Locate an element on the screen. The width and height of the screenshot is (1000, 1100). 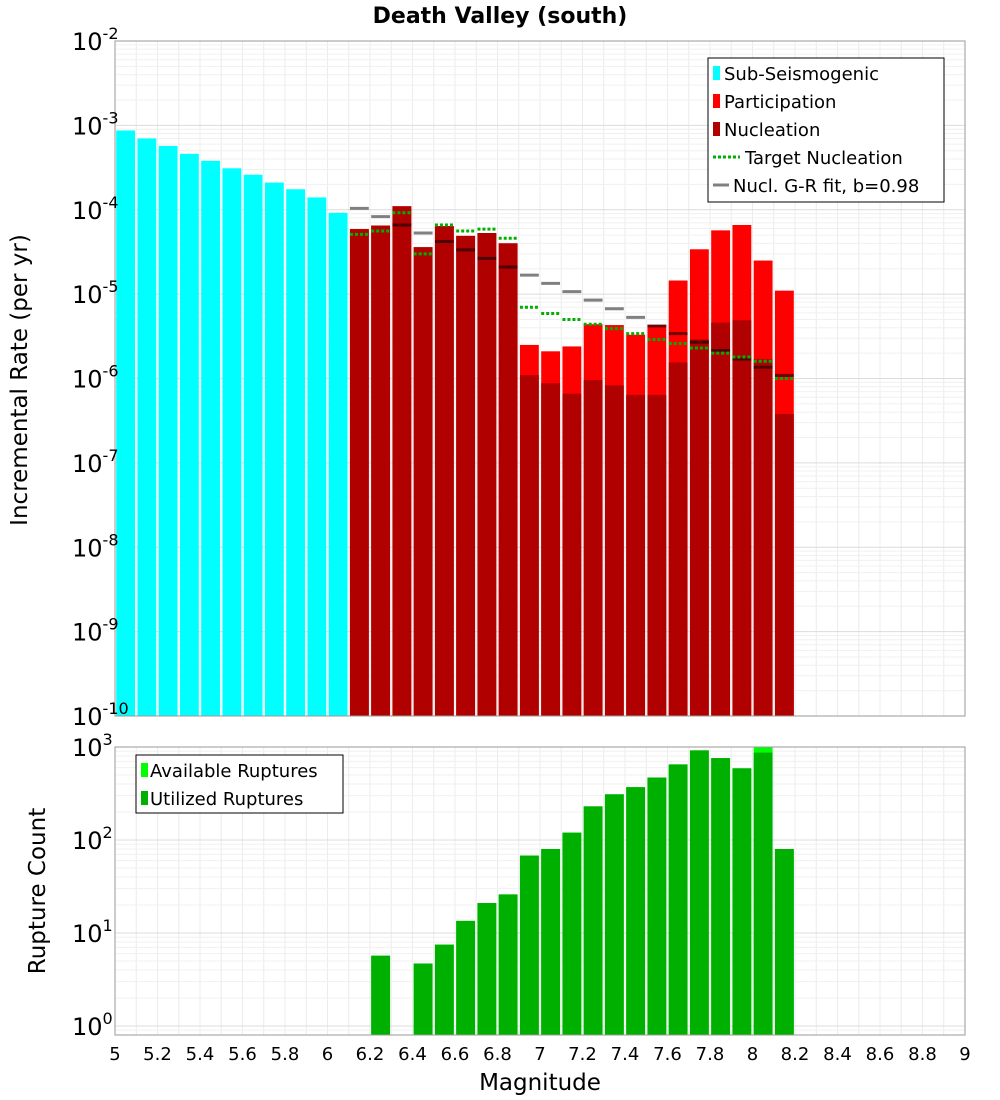
x-tick-label: 7 is located at coordinates (539, 1054).